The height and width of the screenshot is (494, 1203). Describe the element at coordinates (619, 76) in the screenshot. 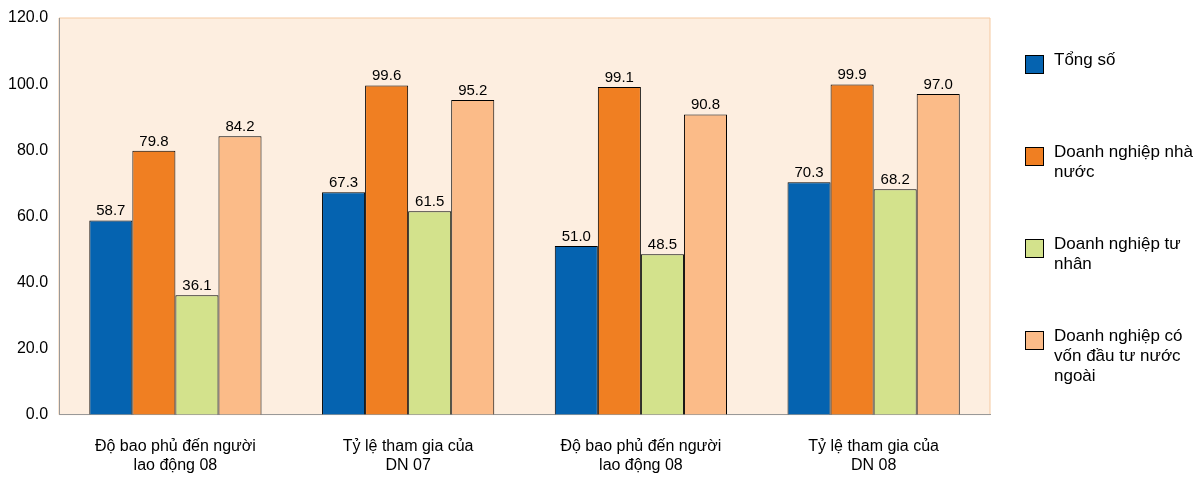

I see `data-label: 99.1` at that location.